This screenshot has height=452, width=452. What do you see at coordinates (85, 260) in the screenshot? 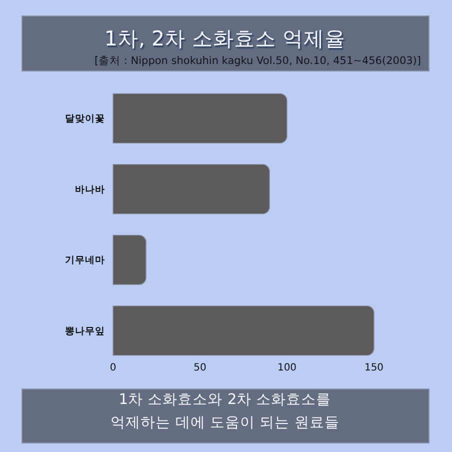
I see `y-tick-label: 기무네마` at bounding box center [85, 260].